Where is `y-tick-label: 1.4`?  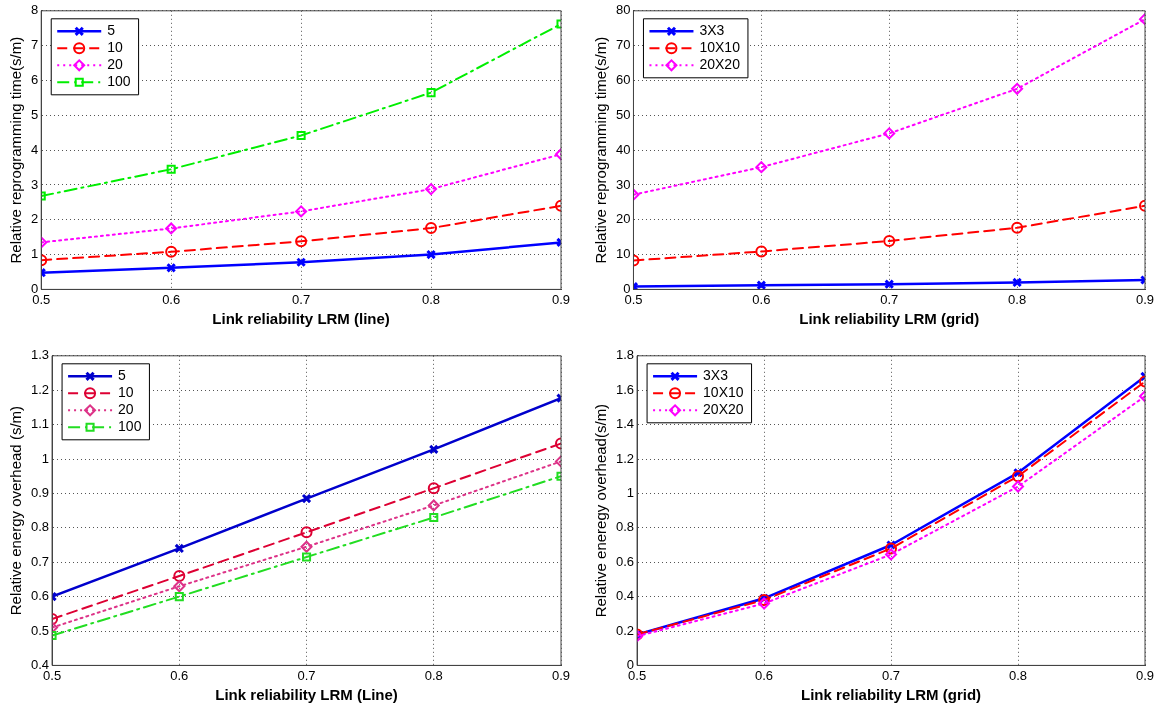 y-tick-label: 1.4 is located at coordinates (625, 424).